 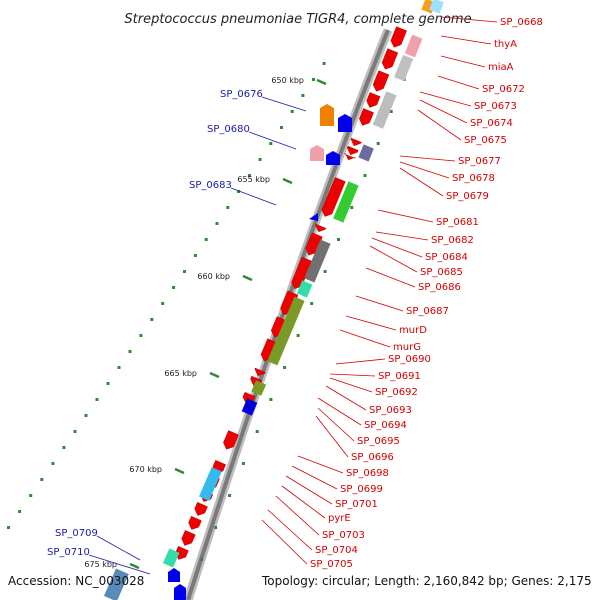 What do you see at coordinates (439, 287) in the screenshot?
I see `gene-label-sp-0686: SP_0686` at bounding box center [439, 287].